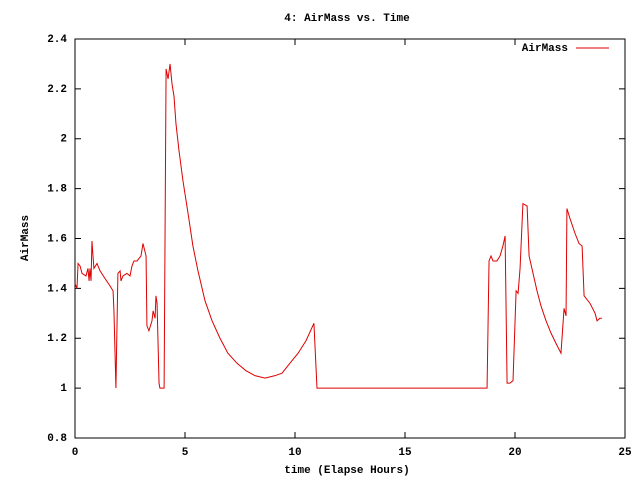 The width and height of the screenshot is (640, 485). I want to click on y-tick-label: 1.6, so click(57, 239).